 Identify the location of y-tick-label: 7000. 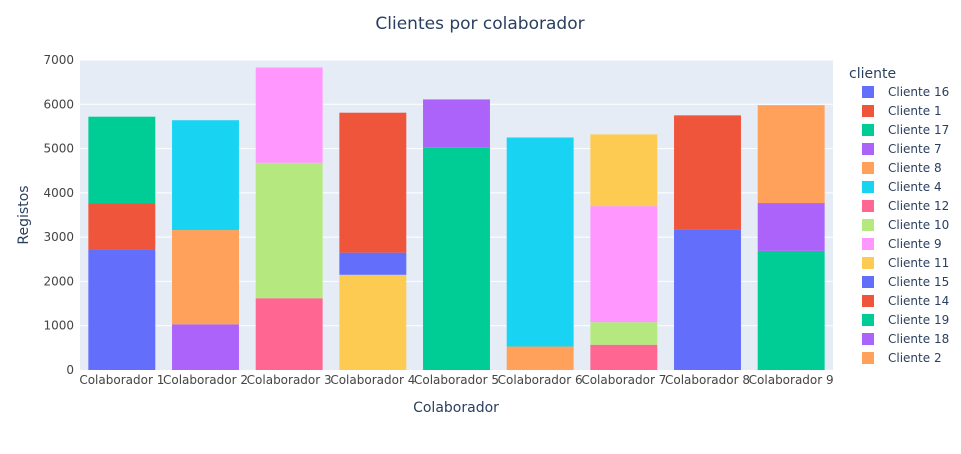
(58, 60).